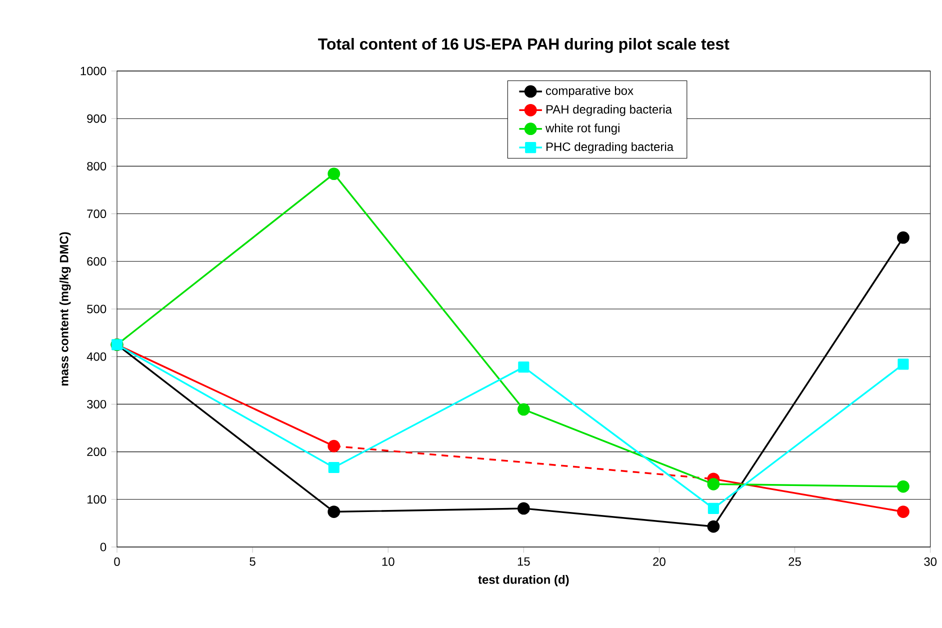 This screenshot has height=628, width=942. I want to click on chart-title: Total content of 16 US-EPA PAH during pilot scale test, so click(524, 45).